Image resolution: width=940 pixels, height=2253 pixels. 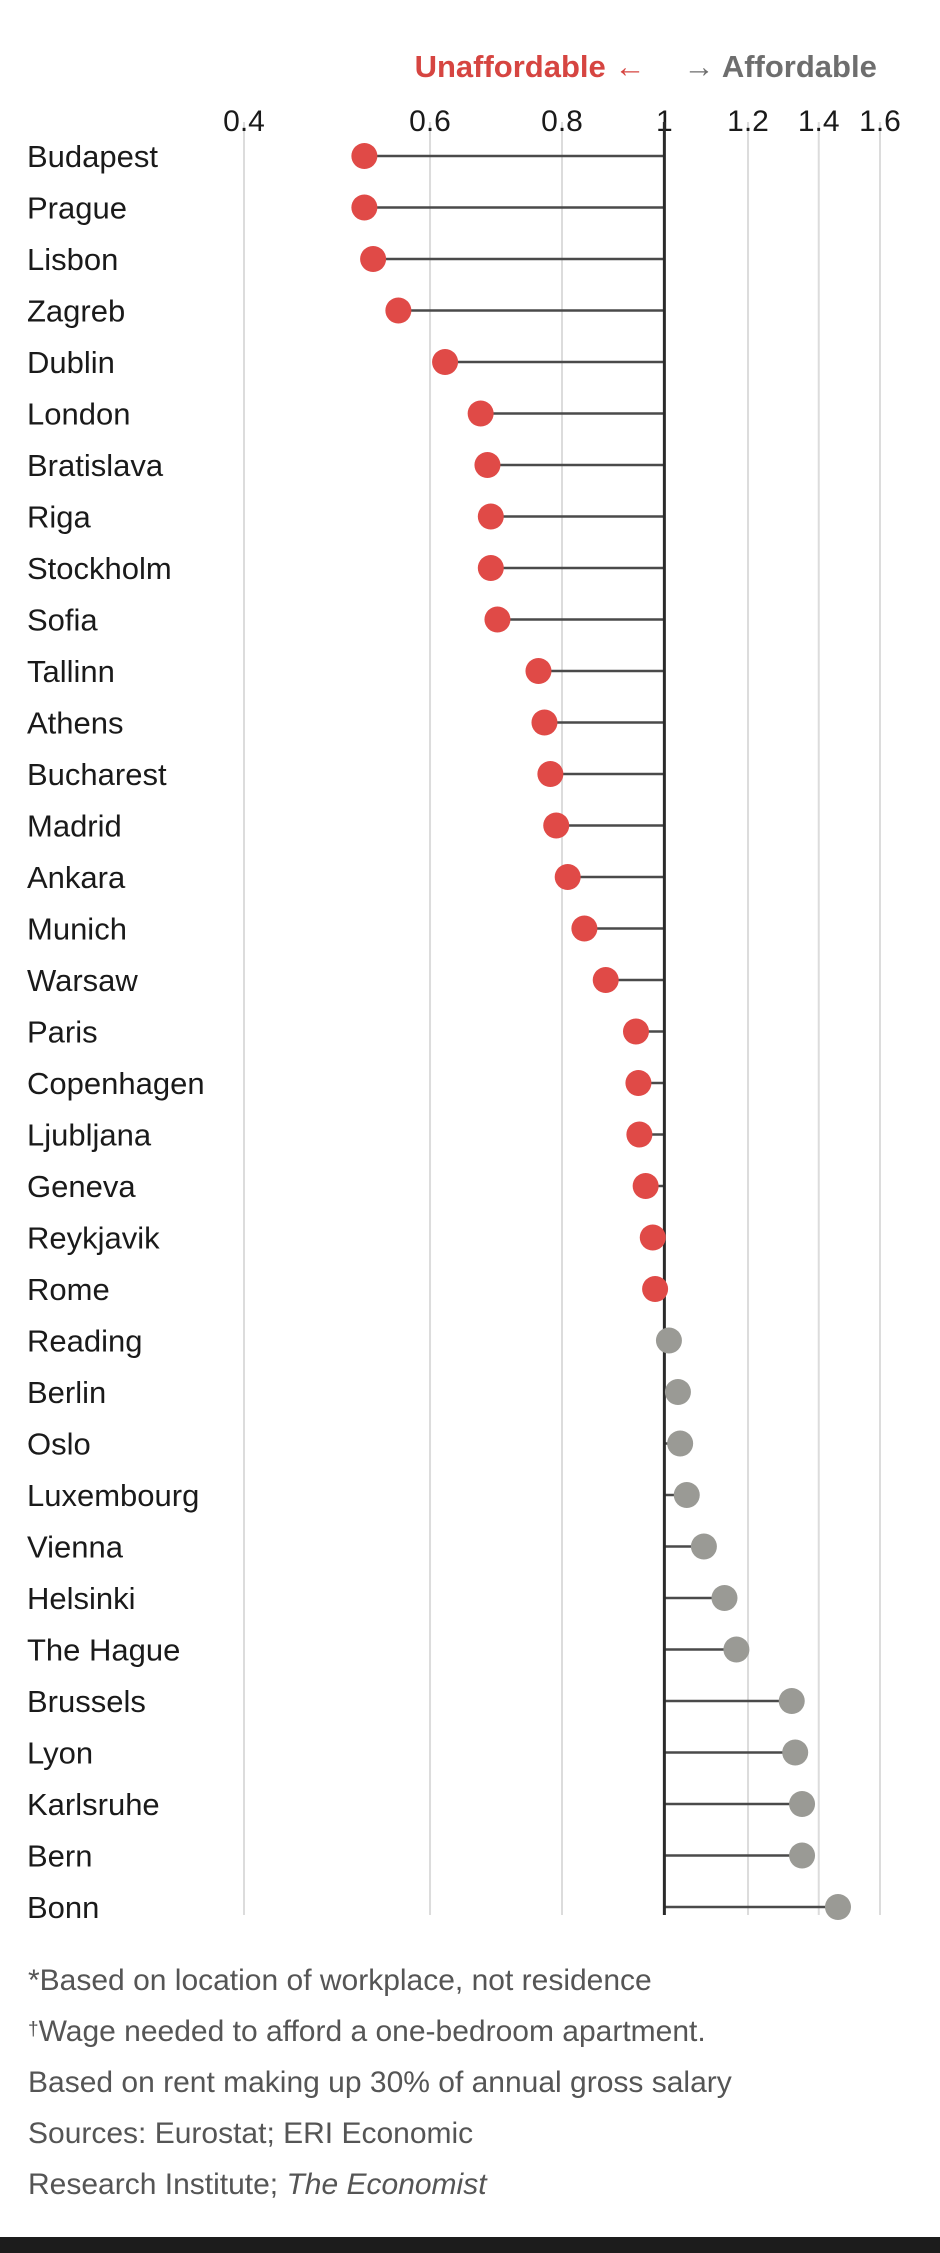 What do you see at coordinates (78, 414) in the screenshot?
I see `city-label: London` at bounding box center [78, 414].